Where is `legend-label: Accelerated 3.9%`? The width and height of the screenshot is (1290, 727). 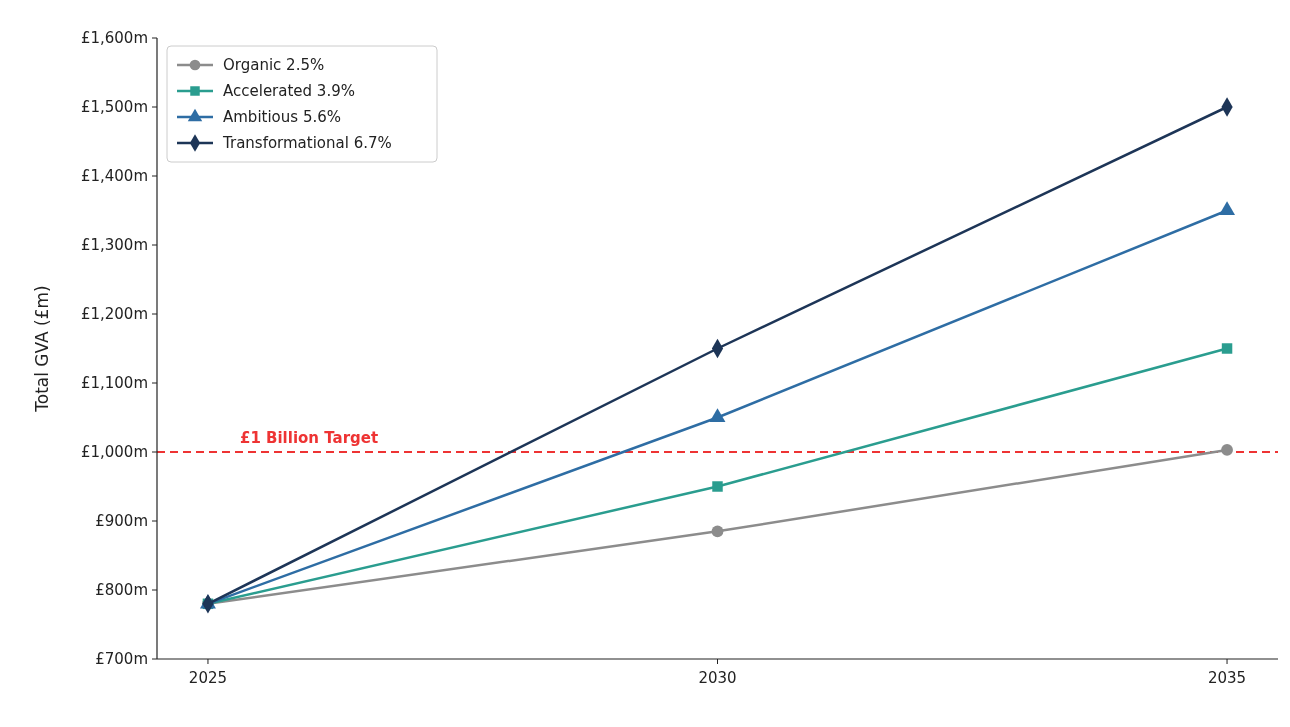
legend-label: Accelerated 3.9% is located at coordinates (289, 91).